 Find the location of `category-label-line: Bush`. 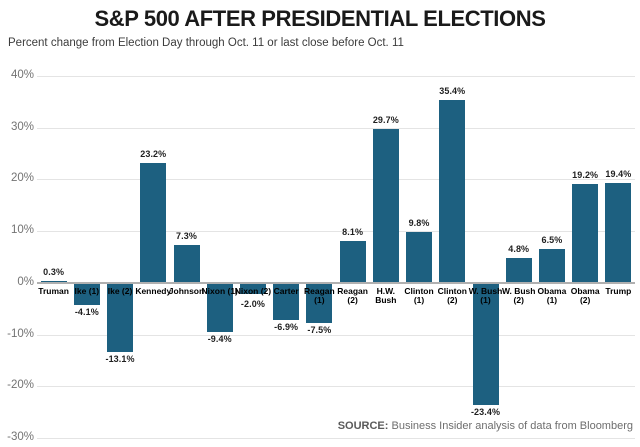

category-label-line: Bush is located at coordinates (386, 300).